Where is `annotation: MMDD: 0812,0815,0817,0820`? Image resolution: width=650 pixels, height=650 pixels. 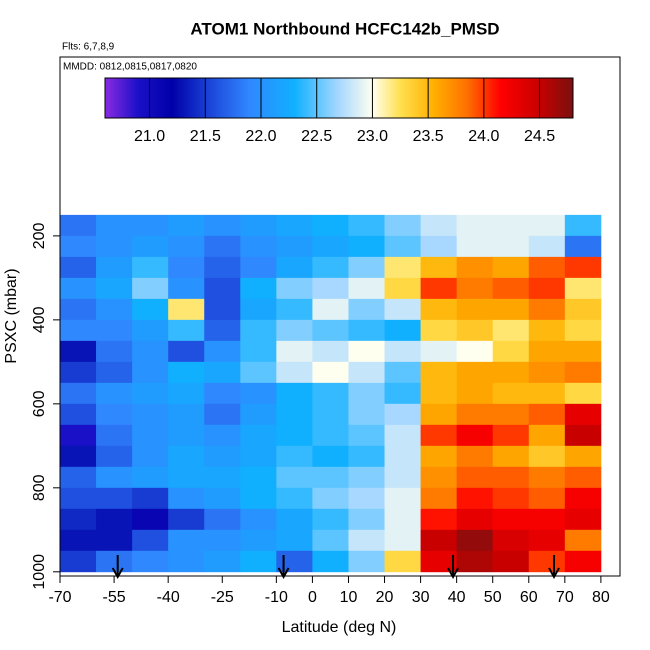
annotation: MMDD: 0812,0815,0817,0820 is located at coordinates (130, 67).